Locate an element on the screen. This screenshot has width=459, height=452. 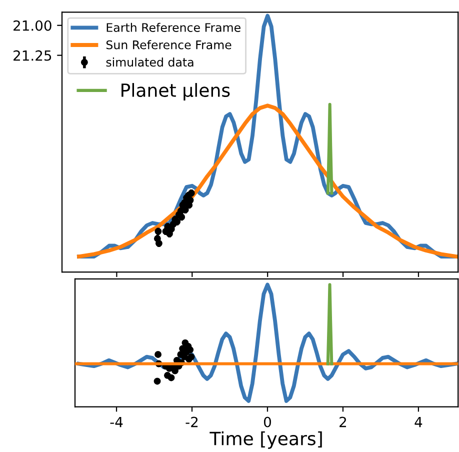
legend-label: simulated data is located at coordinates (150, 62).